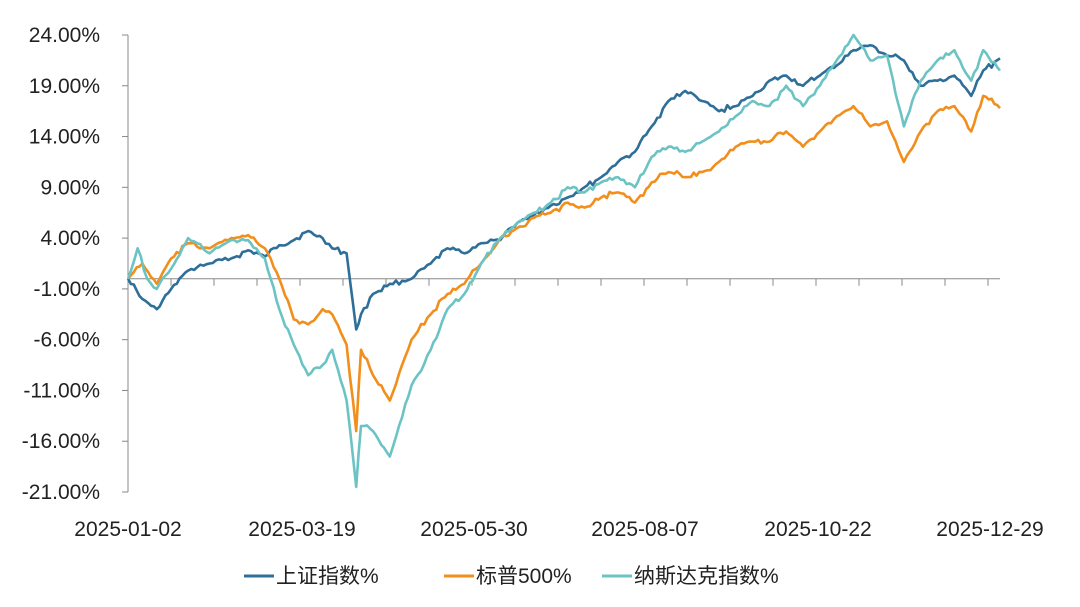  What do you see at coordinates (706, 576) in the screenshot?
I see `legend-label-3: 纳斯达克指数%` at bounding box center [706, 576].